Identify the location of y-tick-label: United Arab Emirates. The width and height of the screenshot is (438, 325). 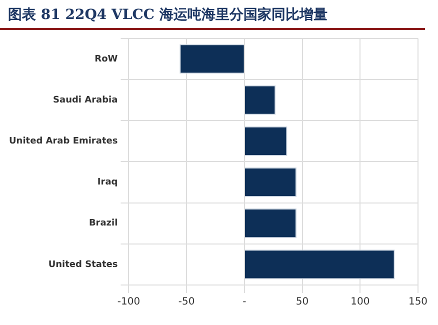
(63, 141).